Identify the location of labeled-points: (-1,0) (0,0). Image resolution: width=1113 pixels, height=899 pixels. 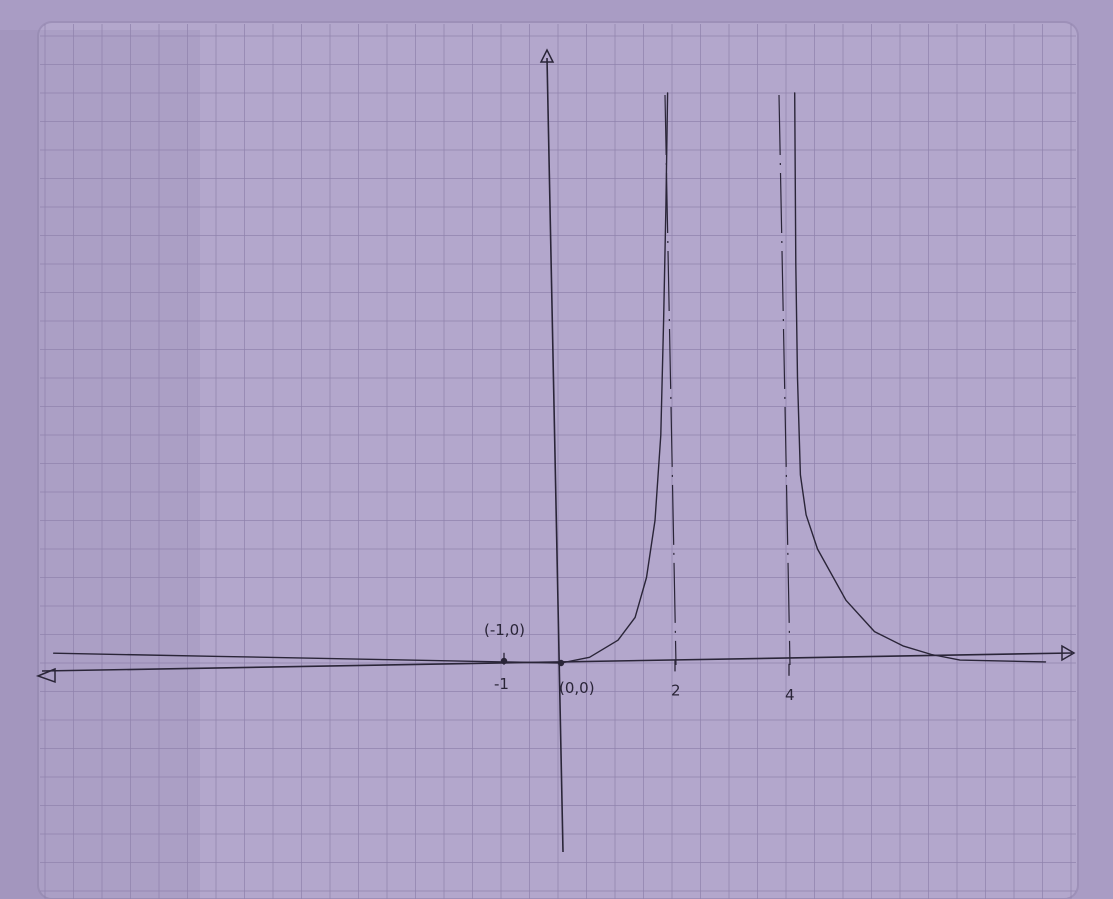
(539, 659).